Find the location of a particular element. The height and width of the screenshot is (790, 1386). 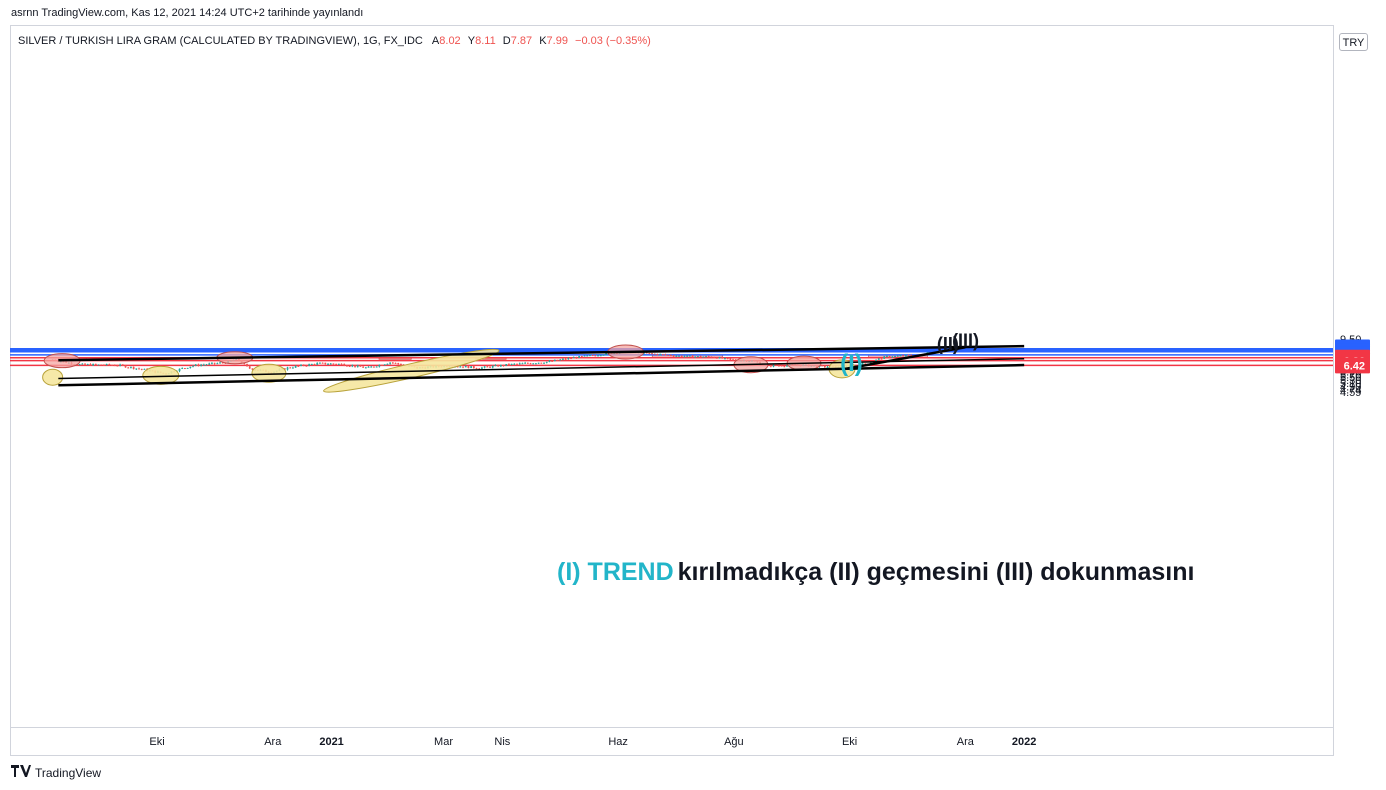

y-tick-label: 5.30 is located at coordinates (1350, 381).